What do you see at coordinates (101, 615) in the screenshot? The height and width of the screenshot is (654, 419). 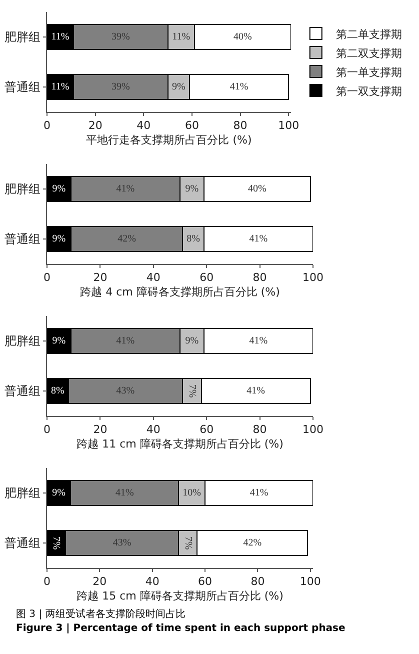 I see `caption: 图 3 | 两组受试者各支撑阶段时间占比` at bounding box center [101, 615].